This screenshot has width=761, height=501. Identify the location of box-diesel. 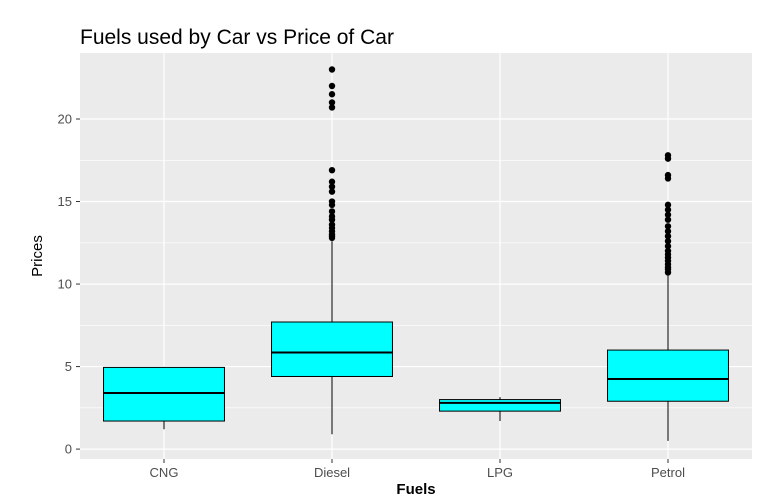
(332, 250).